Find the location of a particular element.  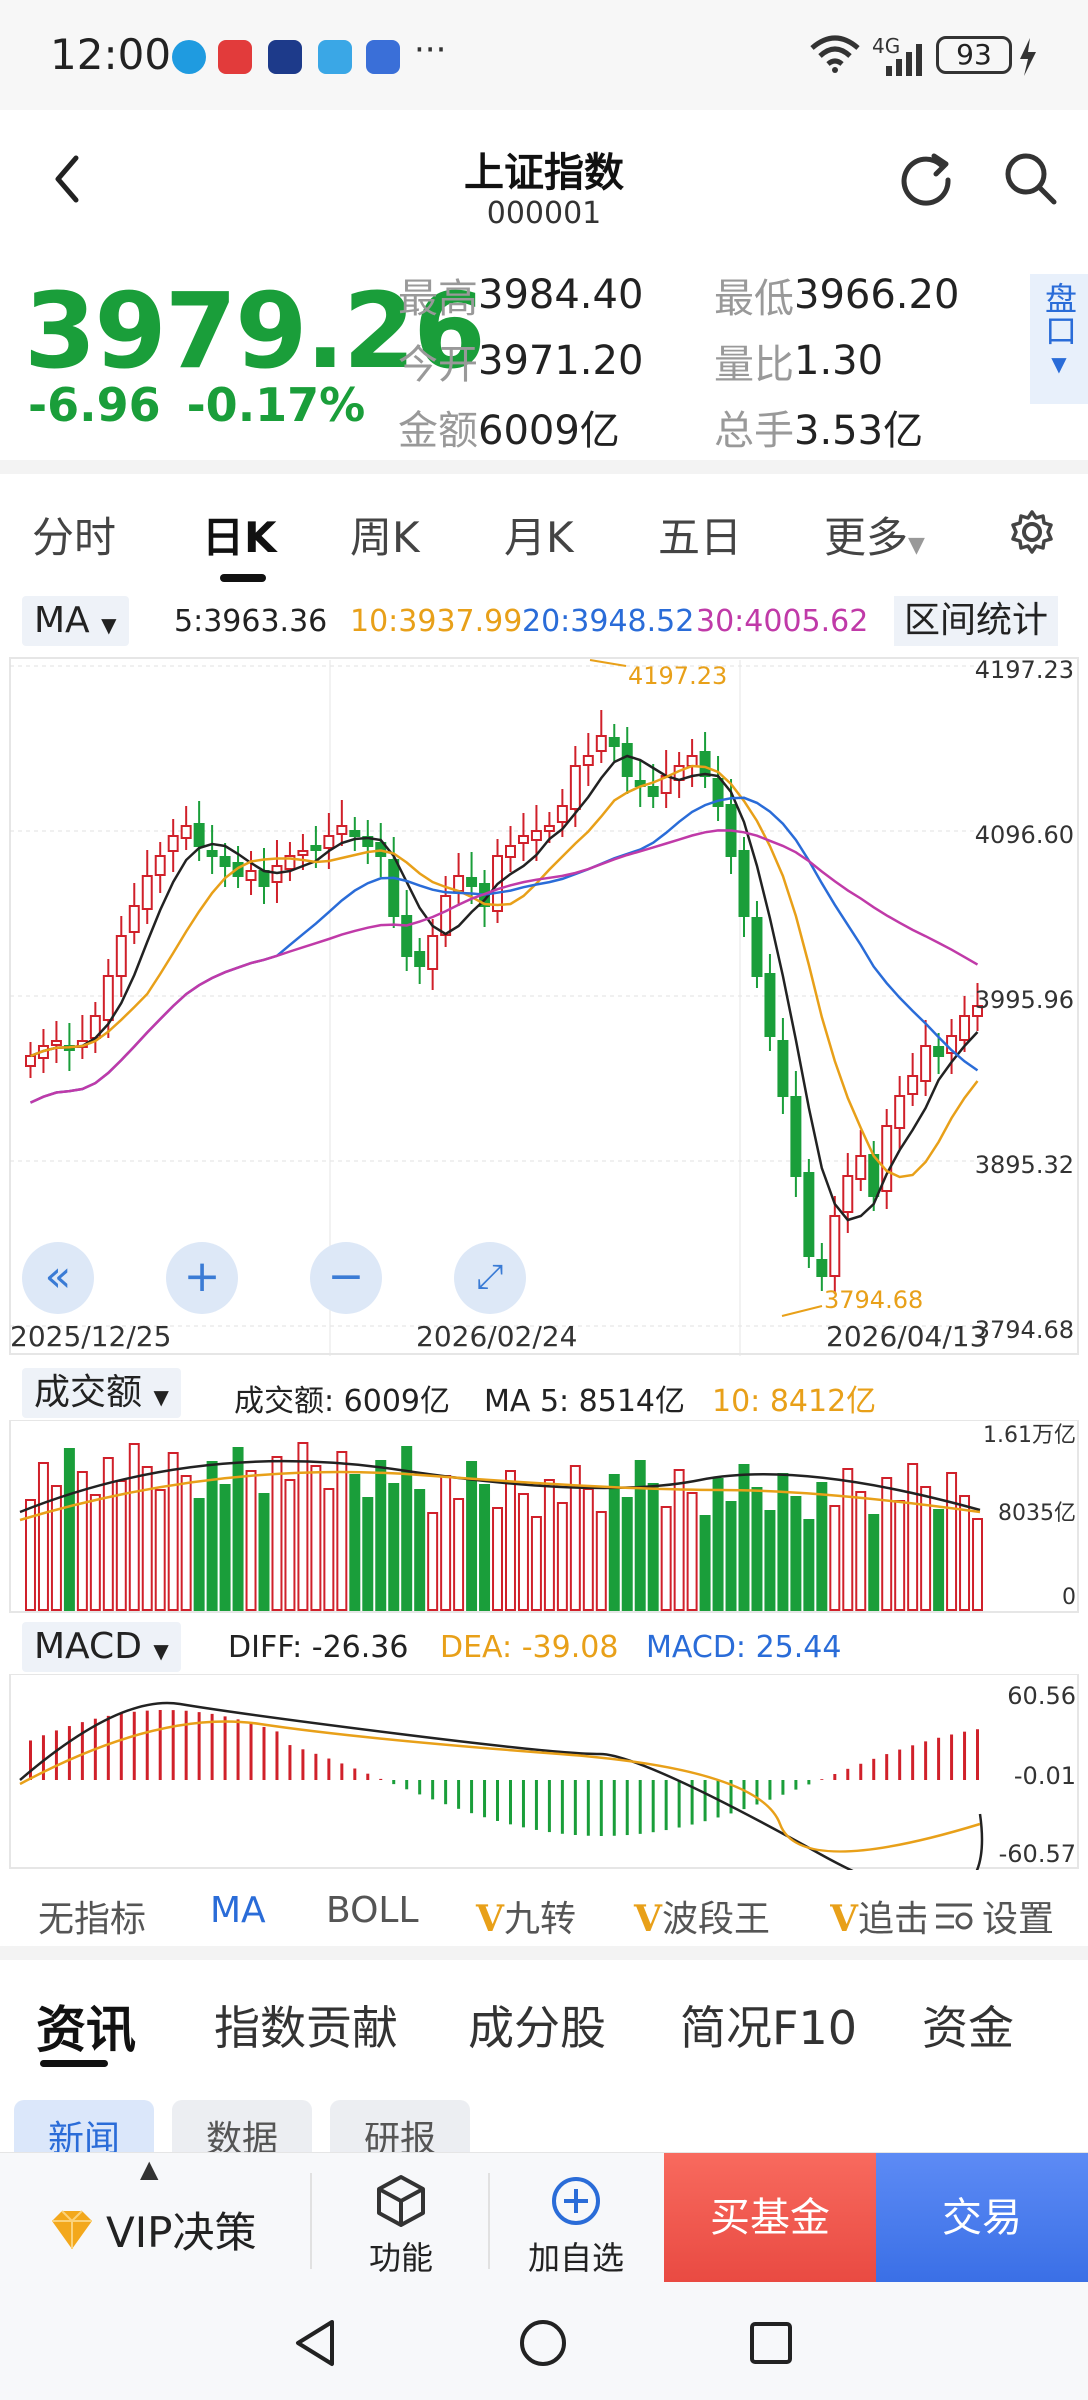

back-icon is located at coordinates (67, 179).